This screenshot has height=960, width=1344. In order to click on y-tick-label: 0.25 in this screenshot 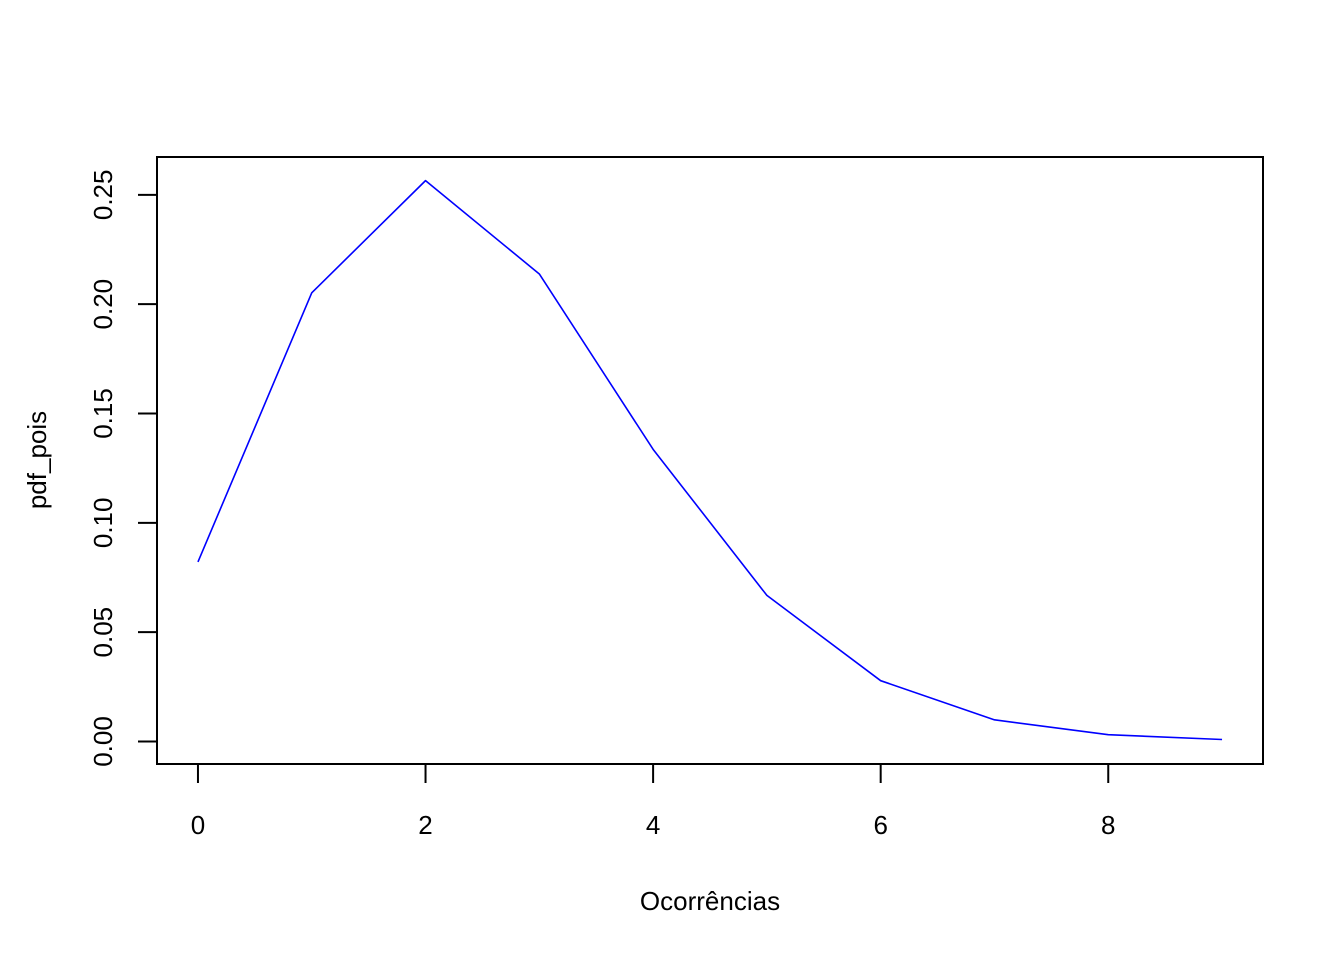, I will do `click(103, 195)`.